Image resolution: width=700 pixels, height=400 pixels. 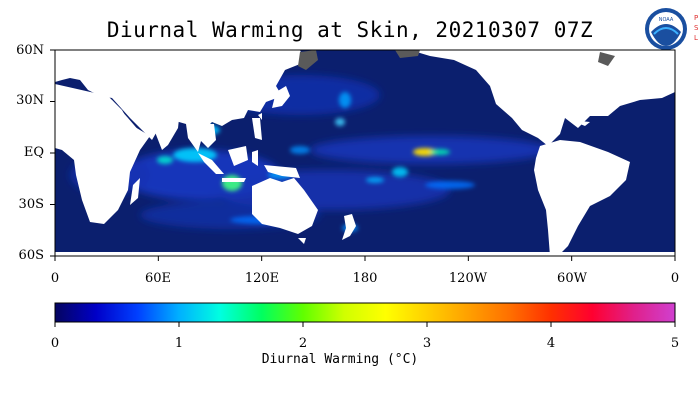 What do you see at coordinates (179, 343) in the screenshot?
I see `colorbar-tick-1: 1` at bounding box center [179, 343].